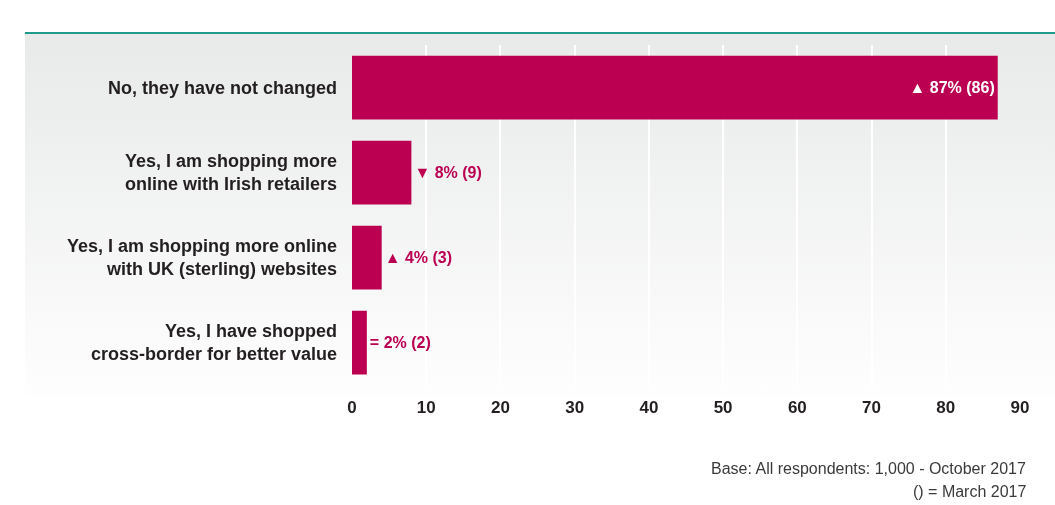  I want to click on x-tick-label: 90, so click(1020, 407).